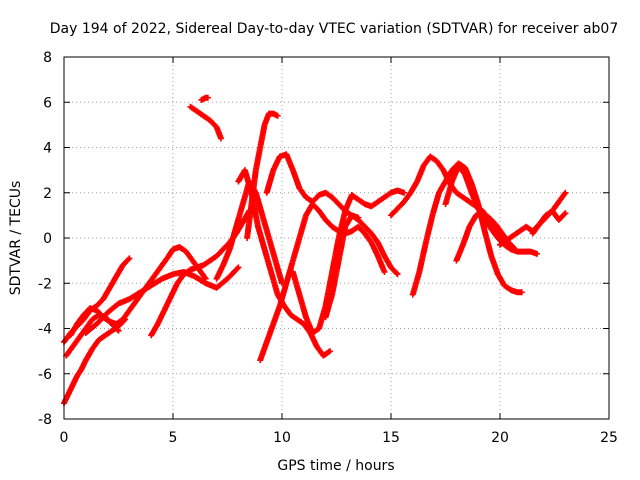 This screenshot has height=480, width=640. Describe the element at coordinates (47, 103) in the screenshot. I see `y-tick-label: 6` at that location.